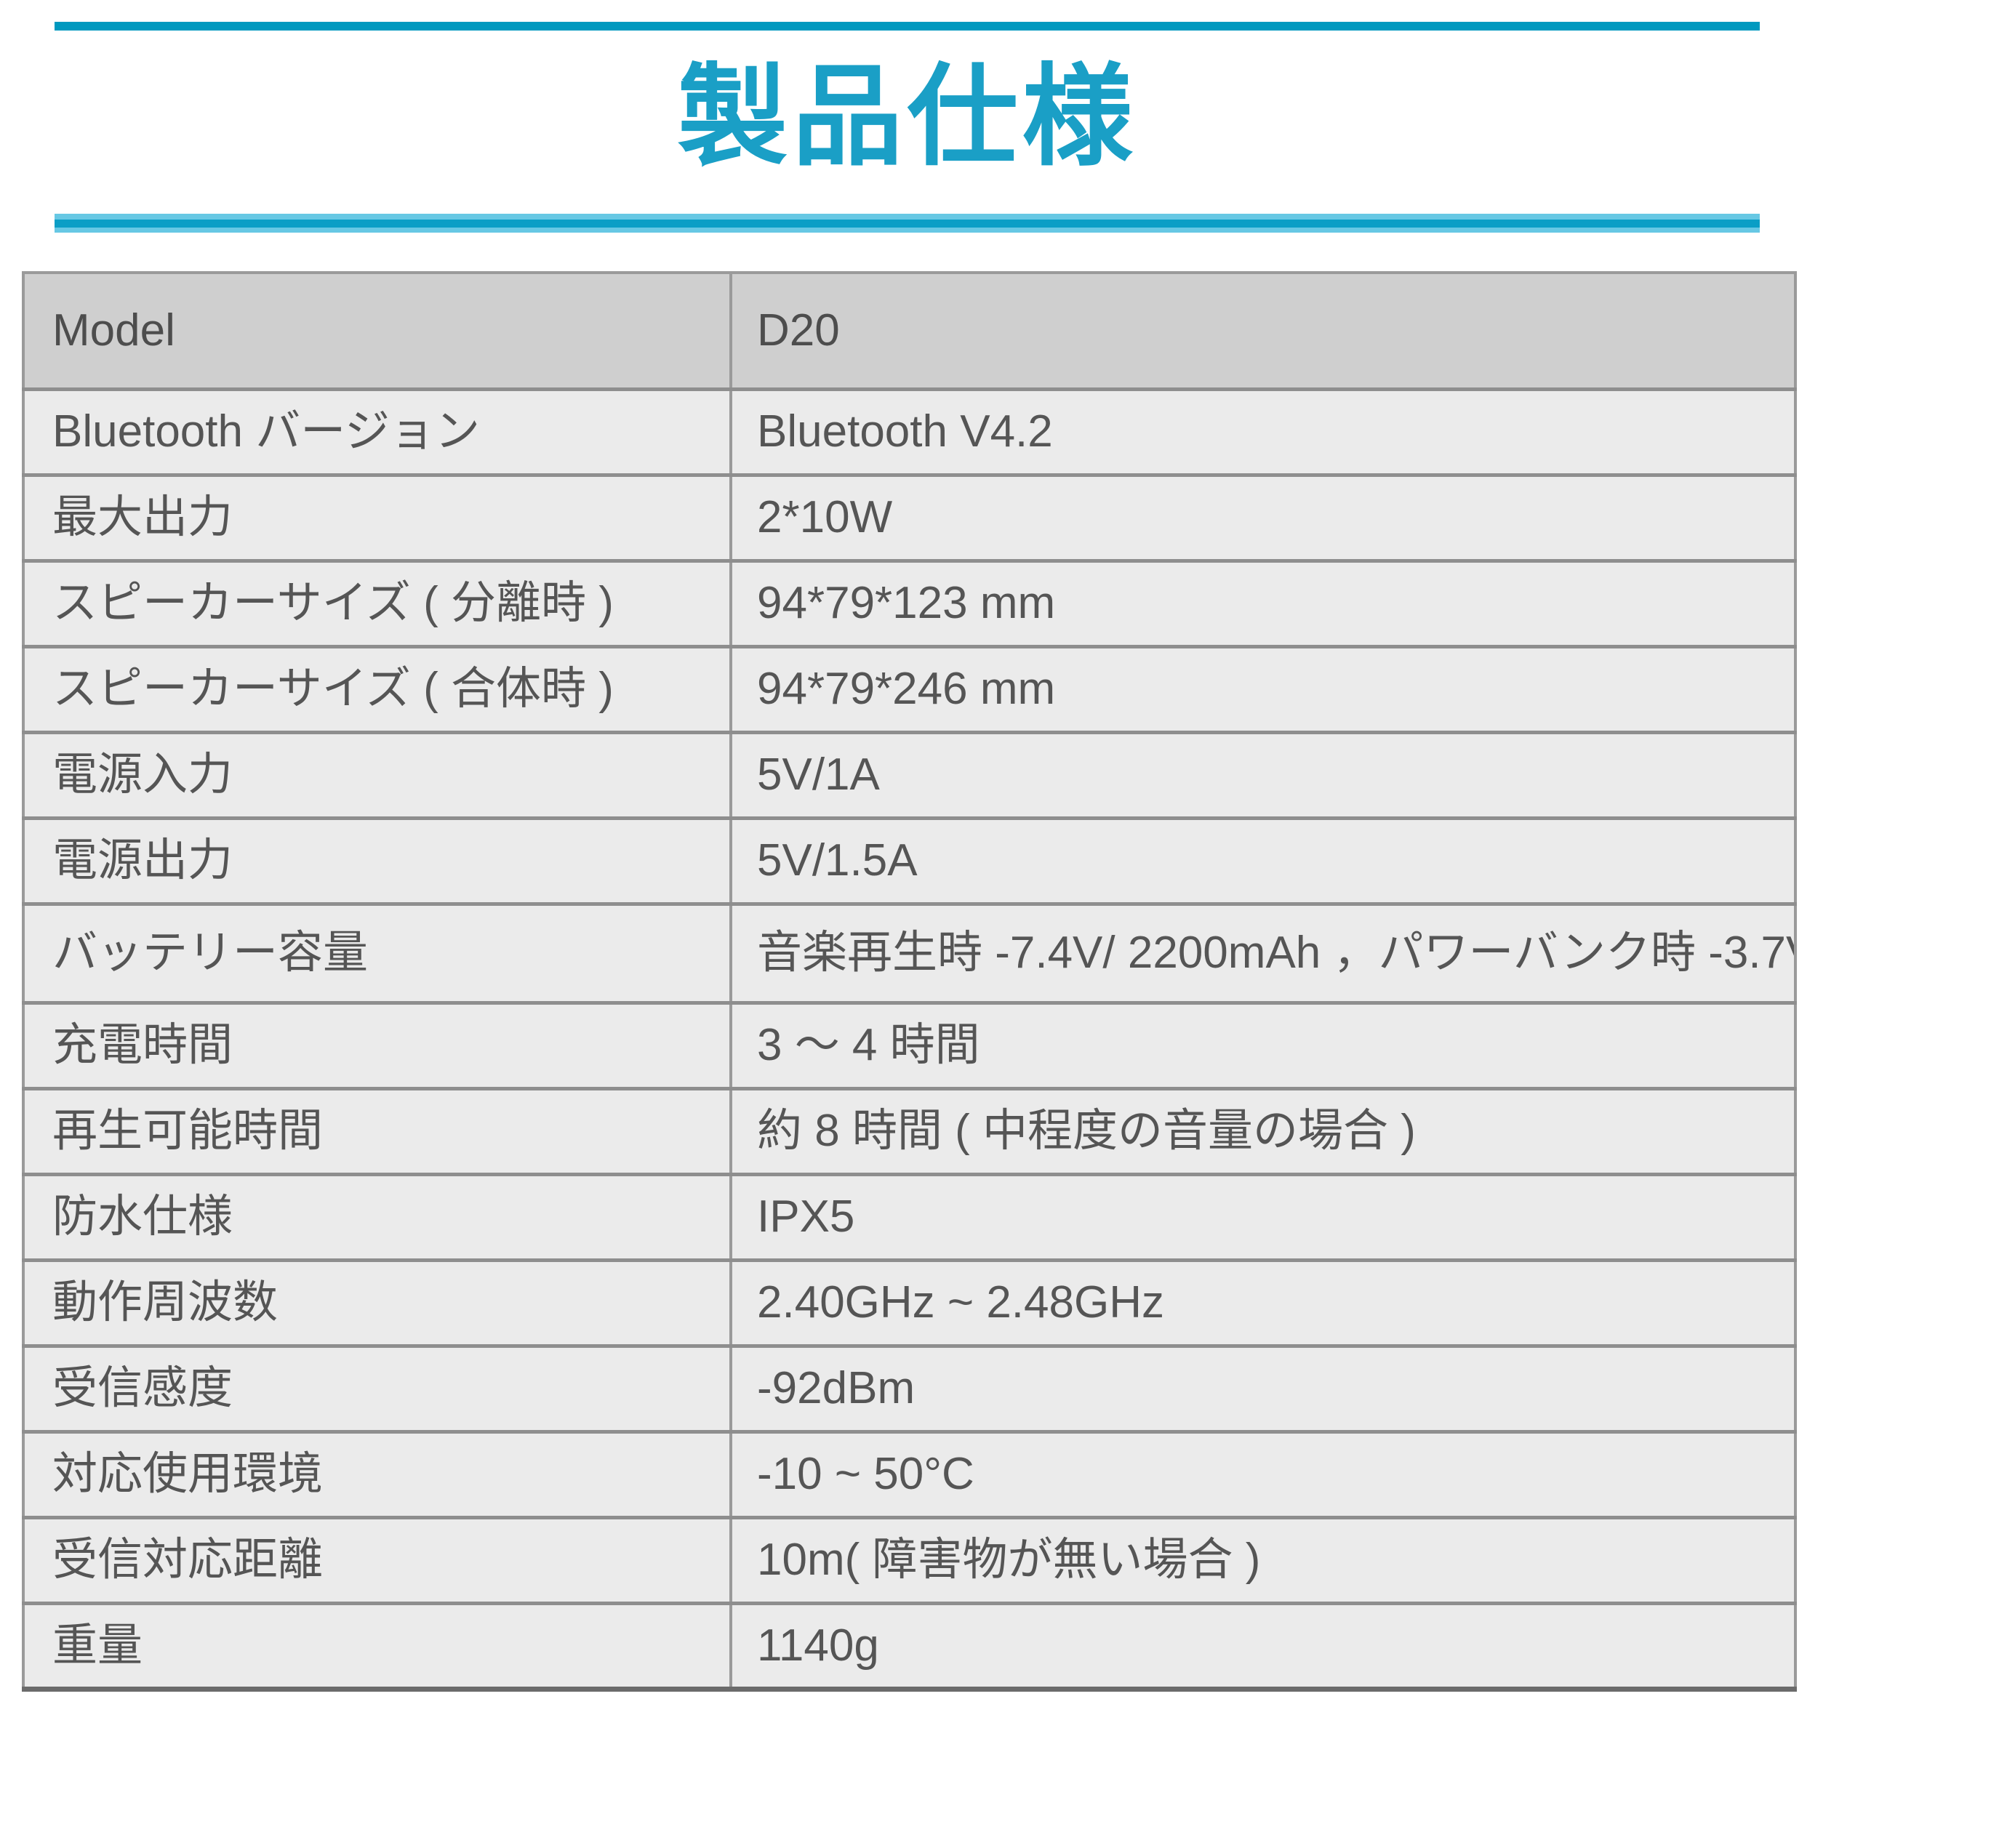 This screenshot has height=1848, width=1991. I want to click on spec-value-cell: 10m( 障害物が無い場合 ), so click(1263, 1561).